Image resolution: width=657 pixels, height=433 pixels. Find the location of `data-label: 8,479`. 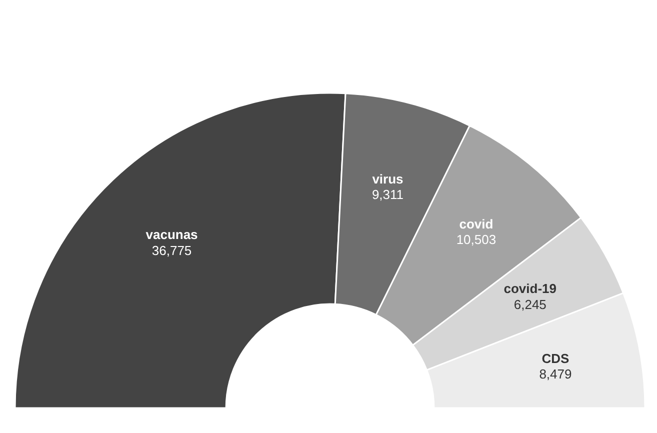

data-label: 8,479 is located at coordinates (555, 374).